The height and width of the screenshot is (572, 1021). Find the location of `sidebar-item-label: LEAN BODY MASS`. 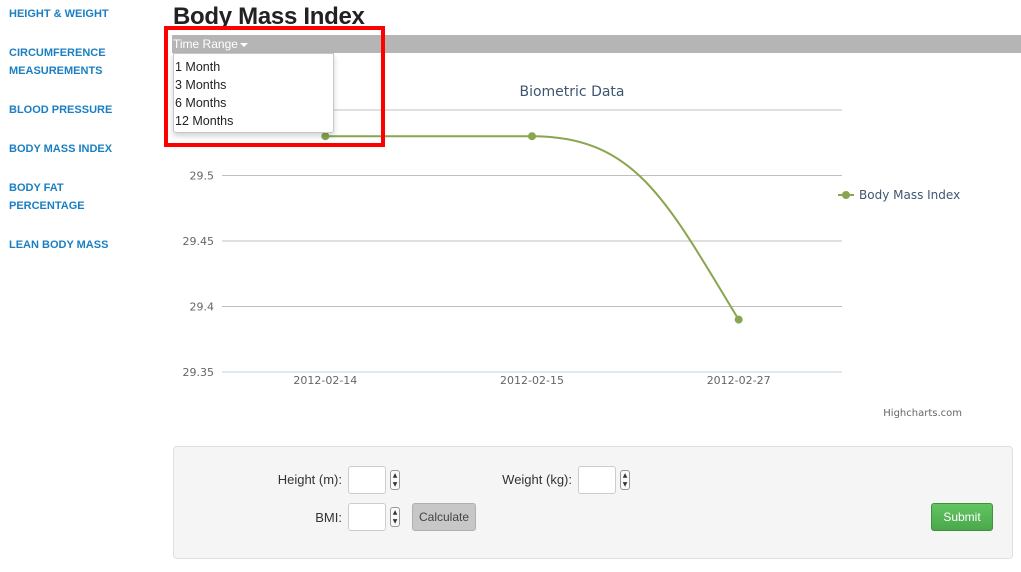

sidebar-item-label: LEAN BODY MASS is located at coordinates (59, 245).